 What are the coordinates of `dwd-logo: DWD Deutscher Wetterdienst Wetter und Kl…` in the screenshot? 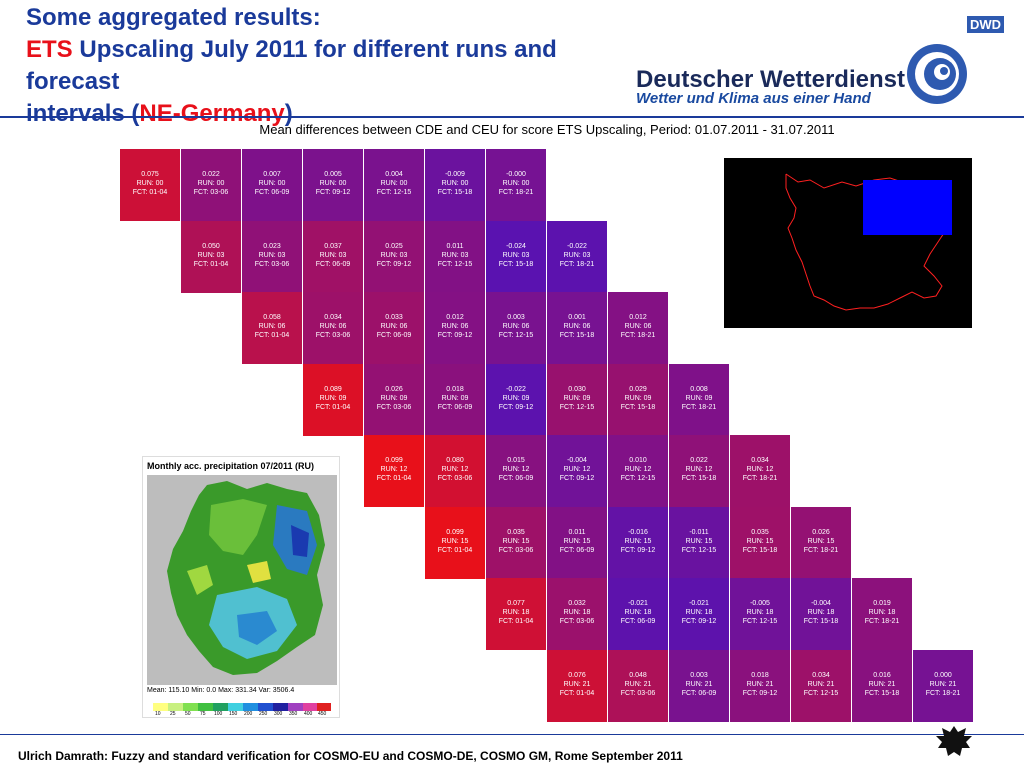 It's located at (810, 63).